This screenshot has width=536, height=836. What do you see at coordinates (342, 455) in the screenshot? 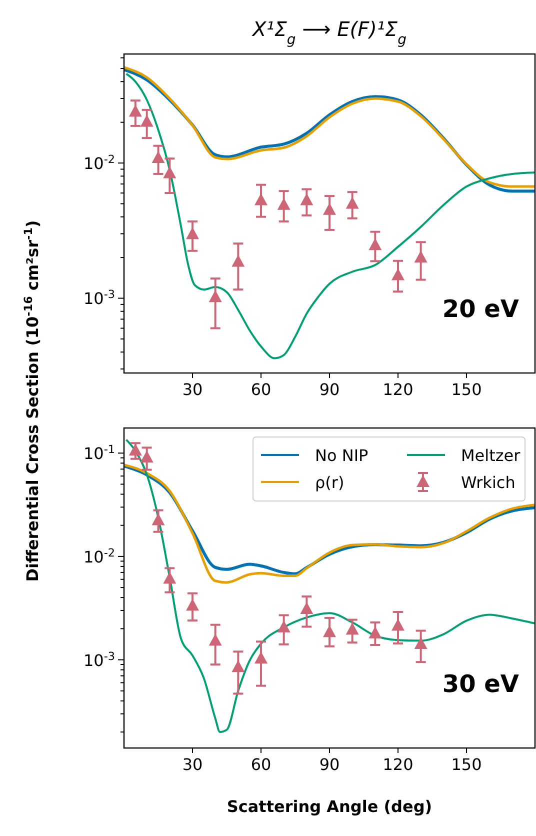
I see `legend-label: No NIP` at bounding box center [342, 455].